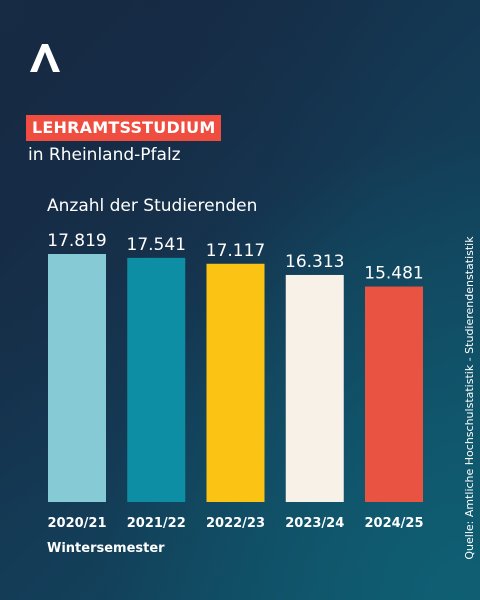 The width and height of the screenshot is (480, 600). I want to click on bar-value-label: 16.313, so click(314, 262).